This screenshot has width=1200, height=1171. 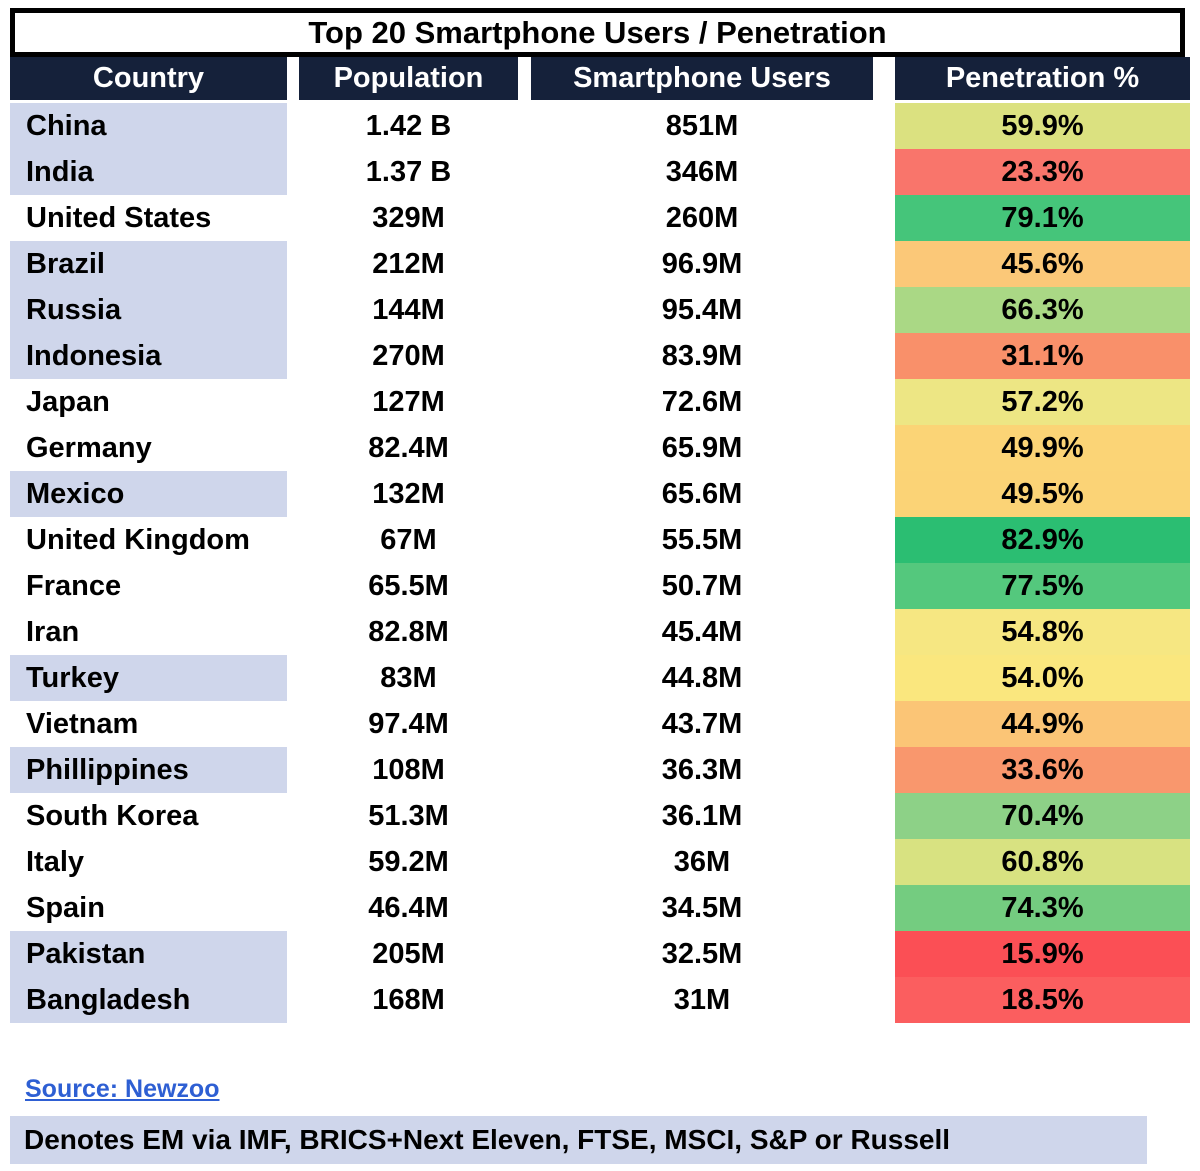 I want to click on population-cell: 83M, so click(x=415, y=678).